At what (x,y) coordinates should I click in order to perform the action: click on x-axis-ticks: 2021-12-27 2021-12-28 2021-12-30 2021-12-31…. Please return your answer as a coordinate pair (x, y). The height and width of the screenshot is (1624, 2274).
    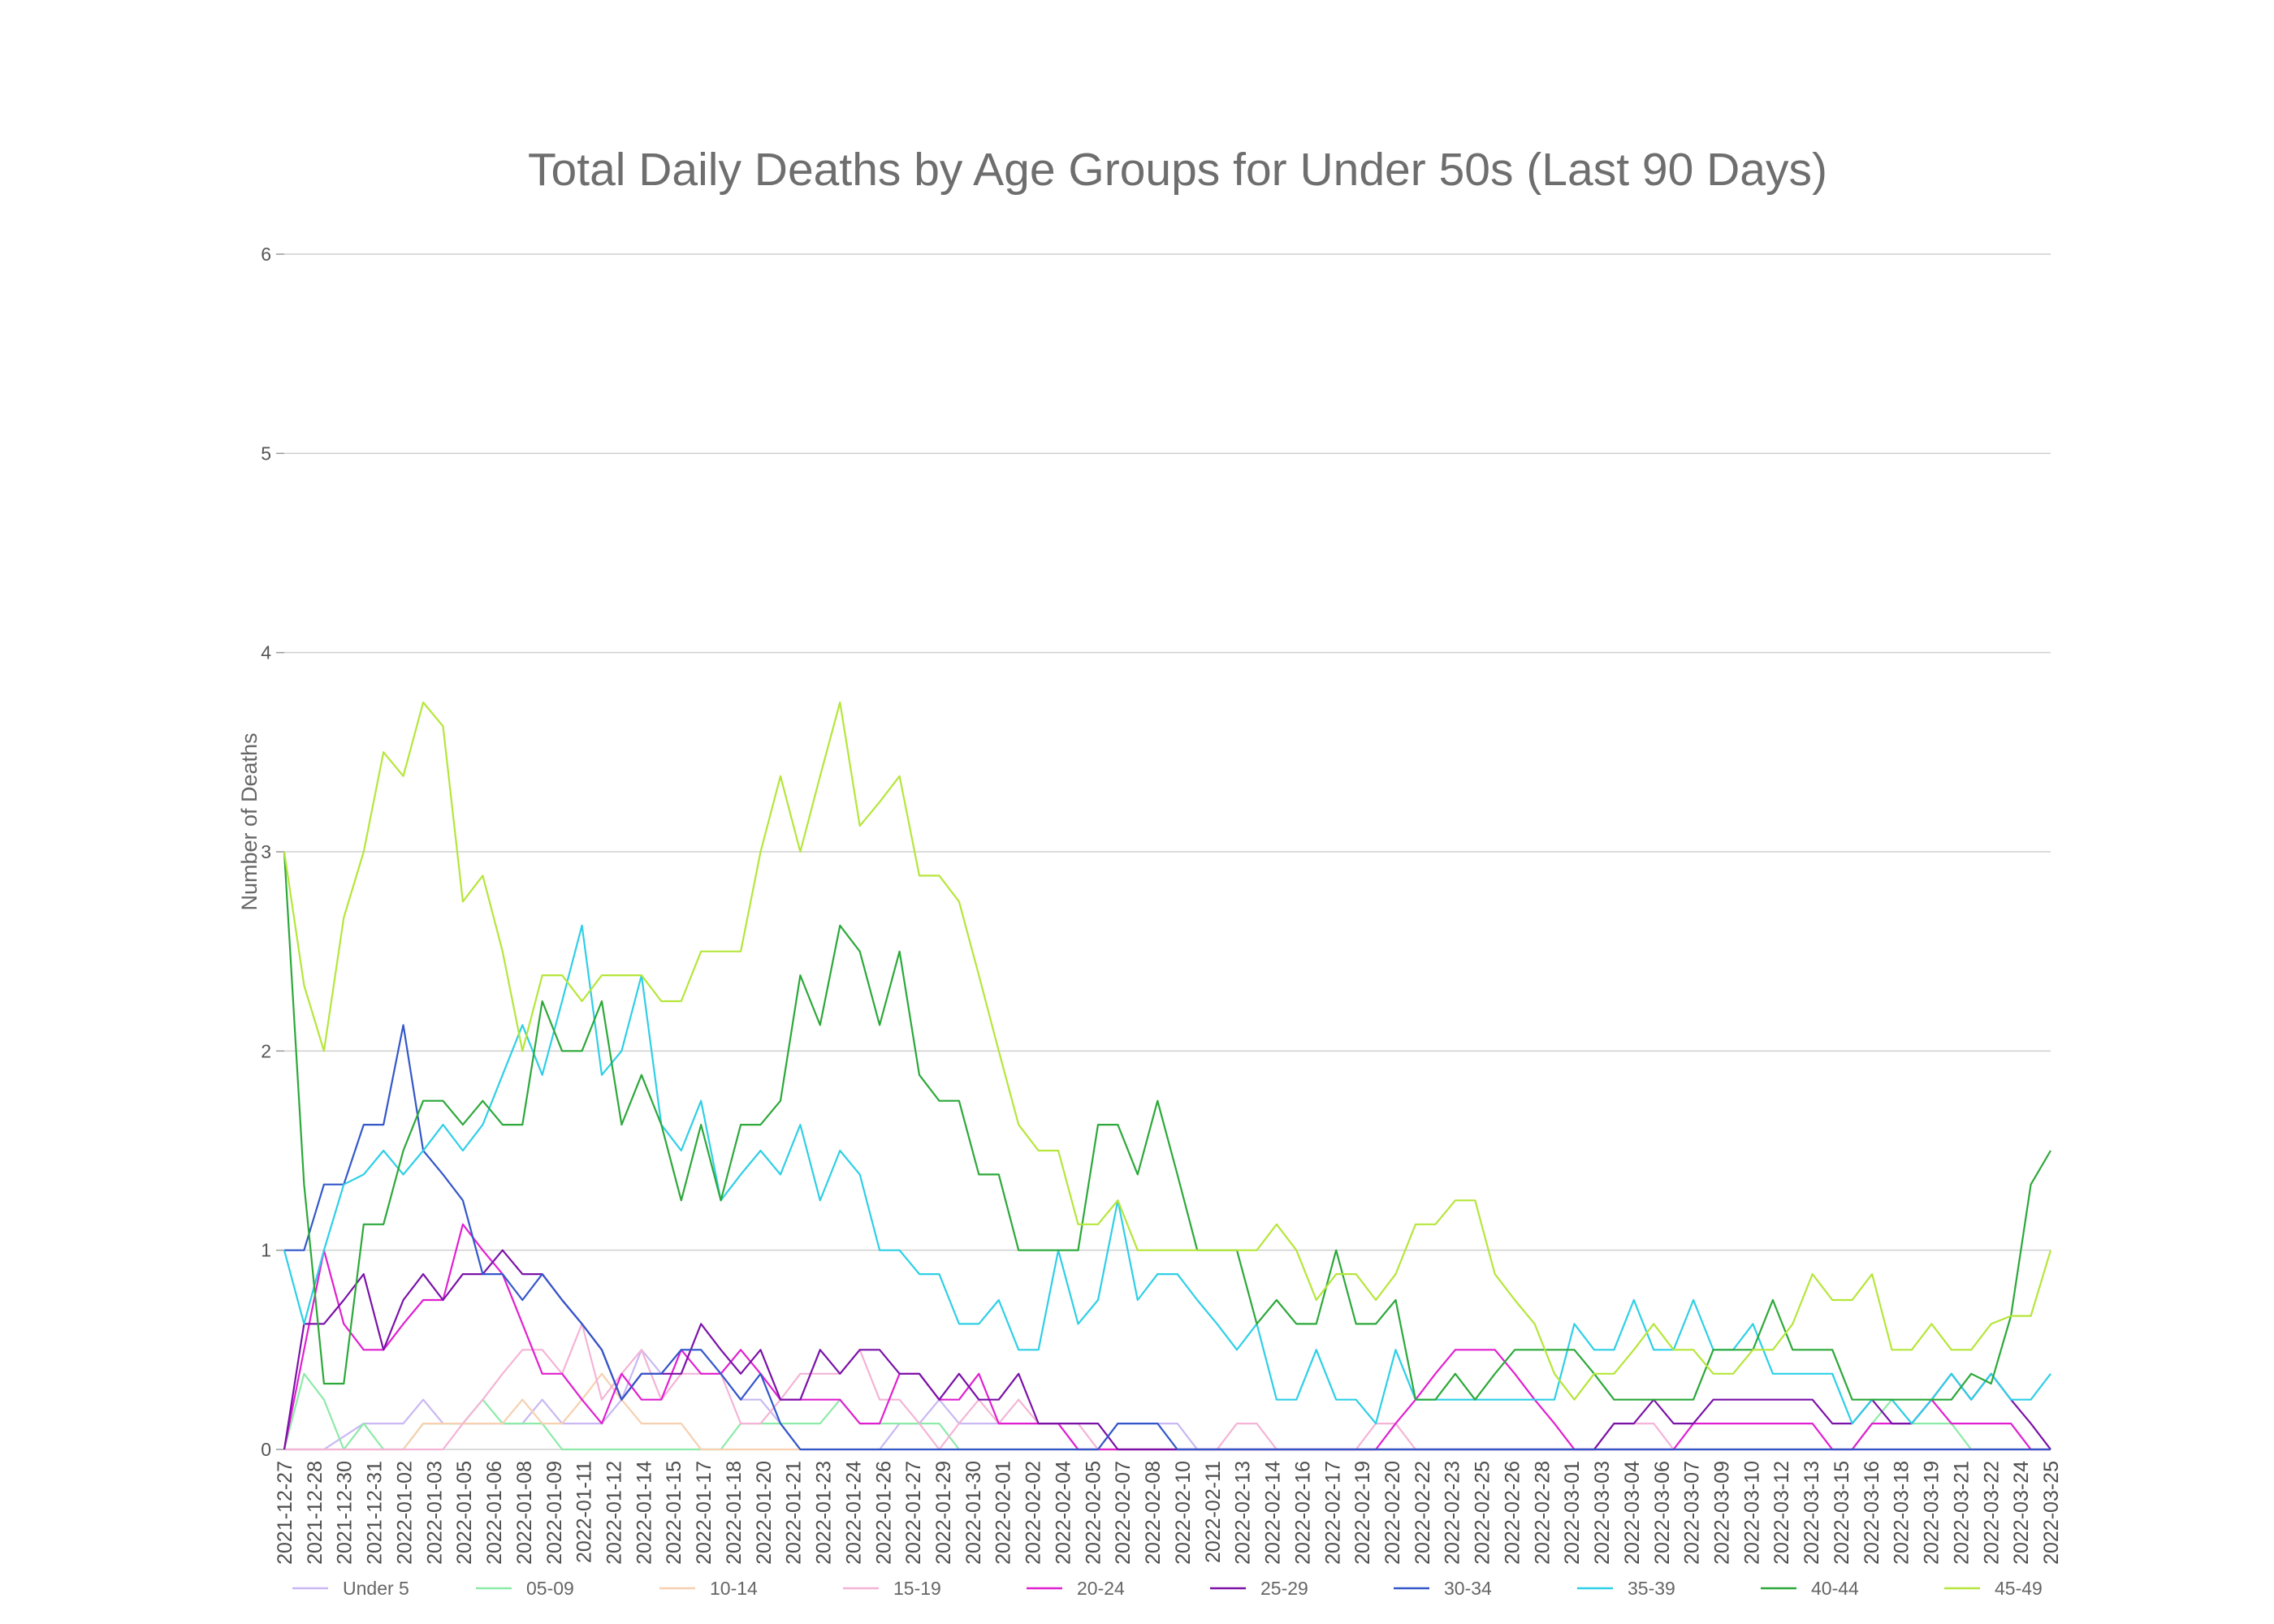
    Looking at the image, I should click on (1169, 1513).